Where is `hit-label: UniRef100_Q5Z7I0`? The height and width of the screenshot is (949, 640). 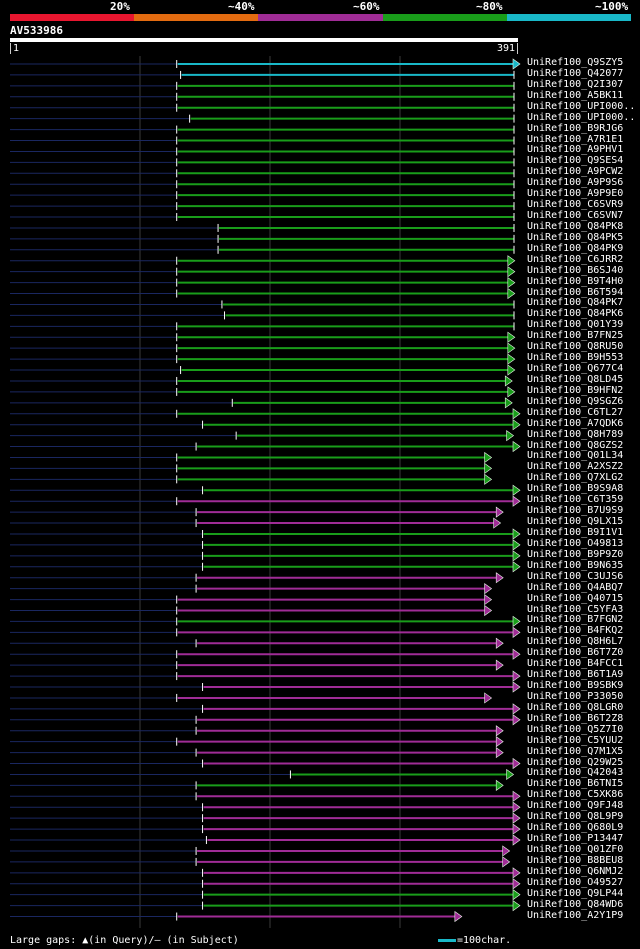
hit-label: UniRef100_Q5Z7I0 is located at coordinates (575, 729).